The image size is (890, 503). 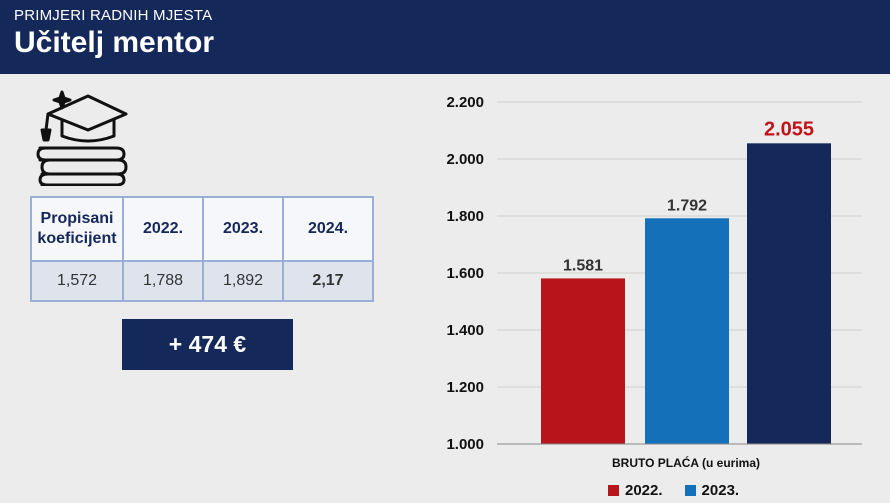 What do you see at coordinates (243, 229) in the screenshot?
I see `table-header-cell: 2023.` at bounding box center [243, 229].